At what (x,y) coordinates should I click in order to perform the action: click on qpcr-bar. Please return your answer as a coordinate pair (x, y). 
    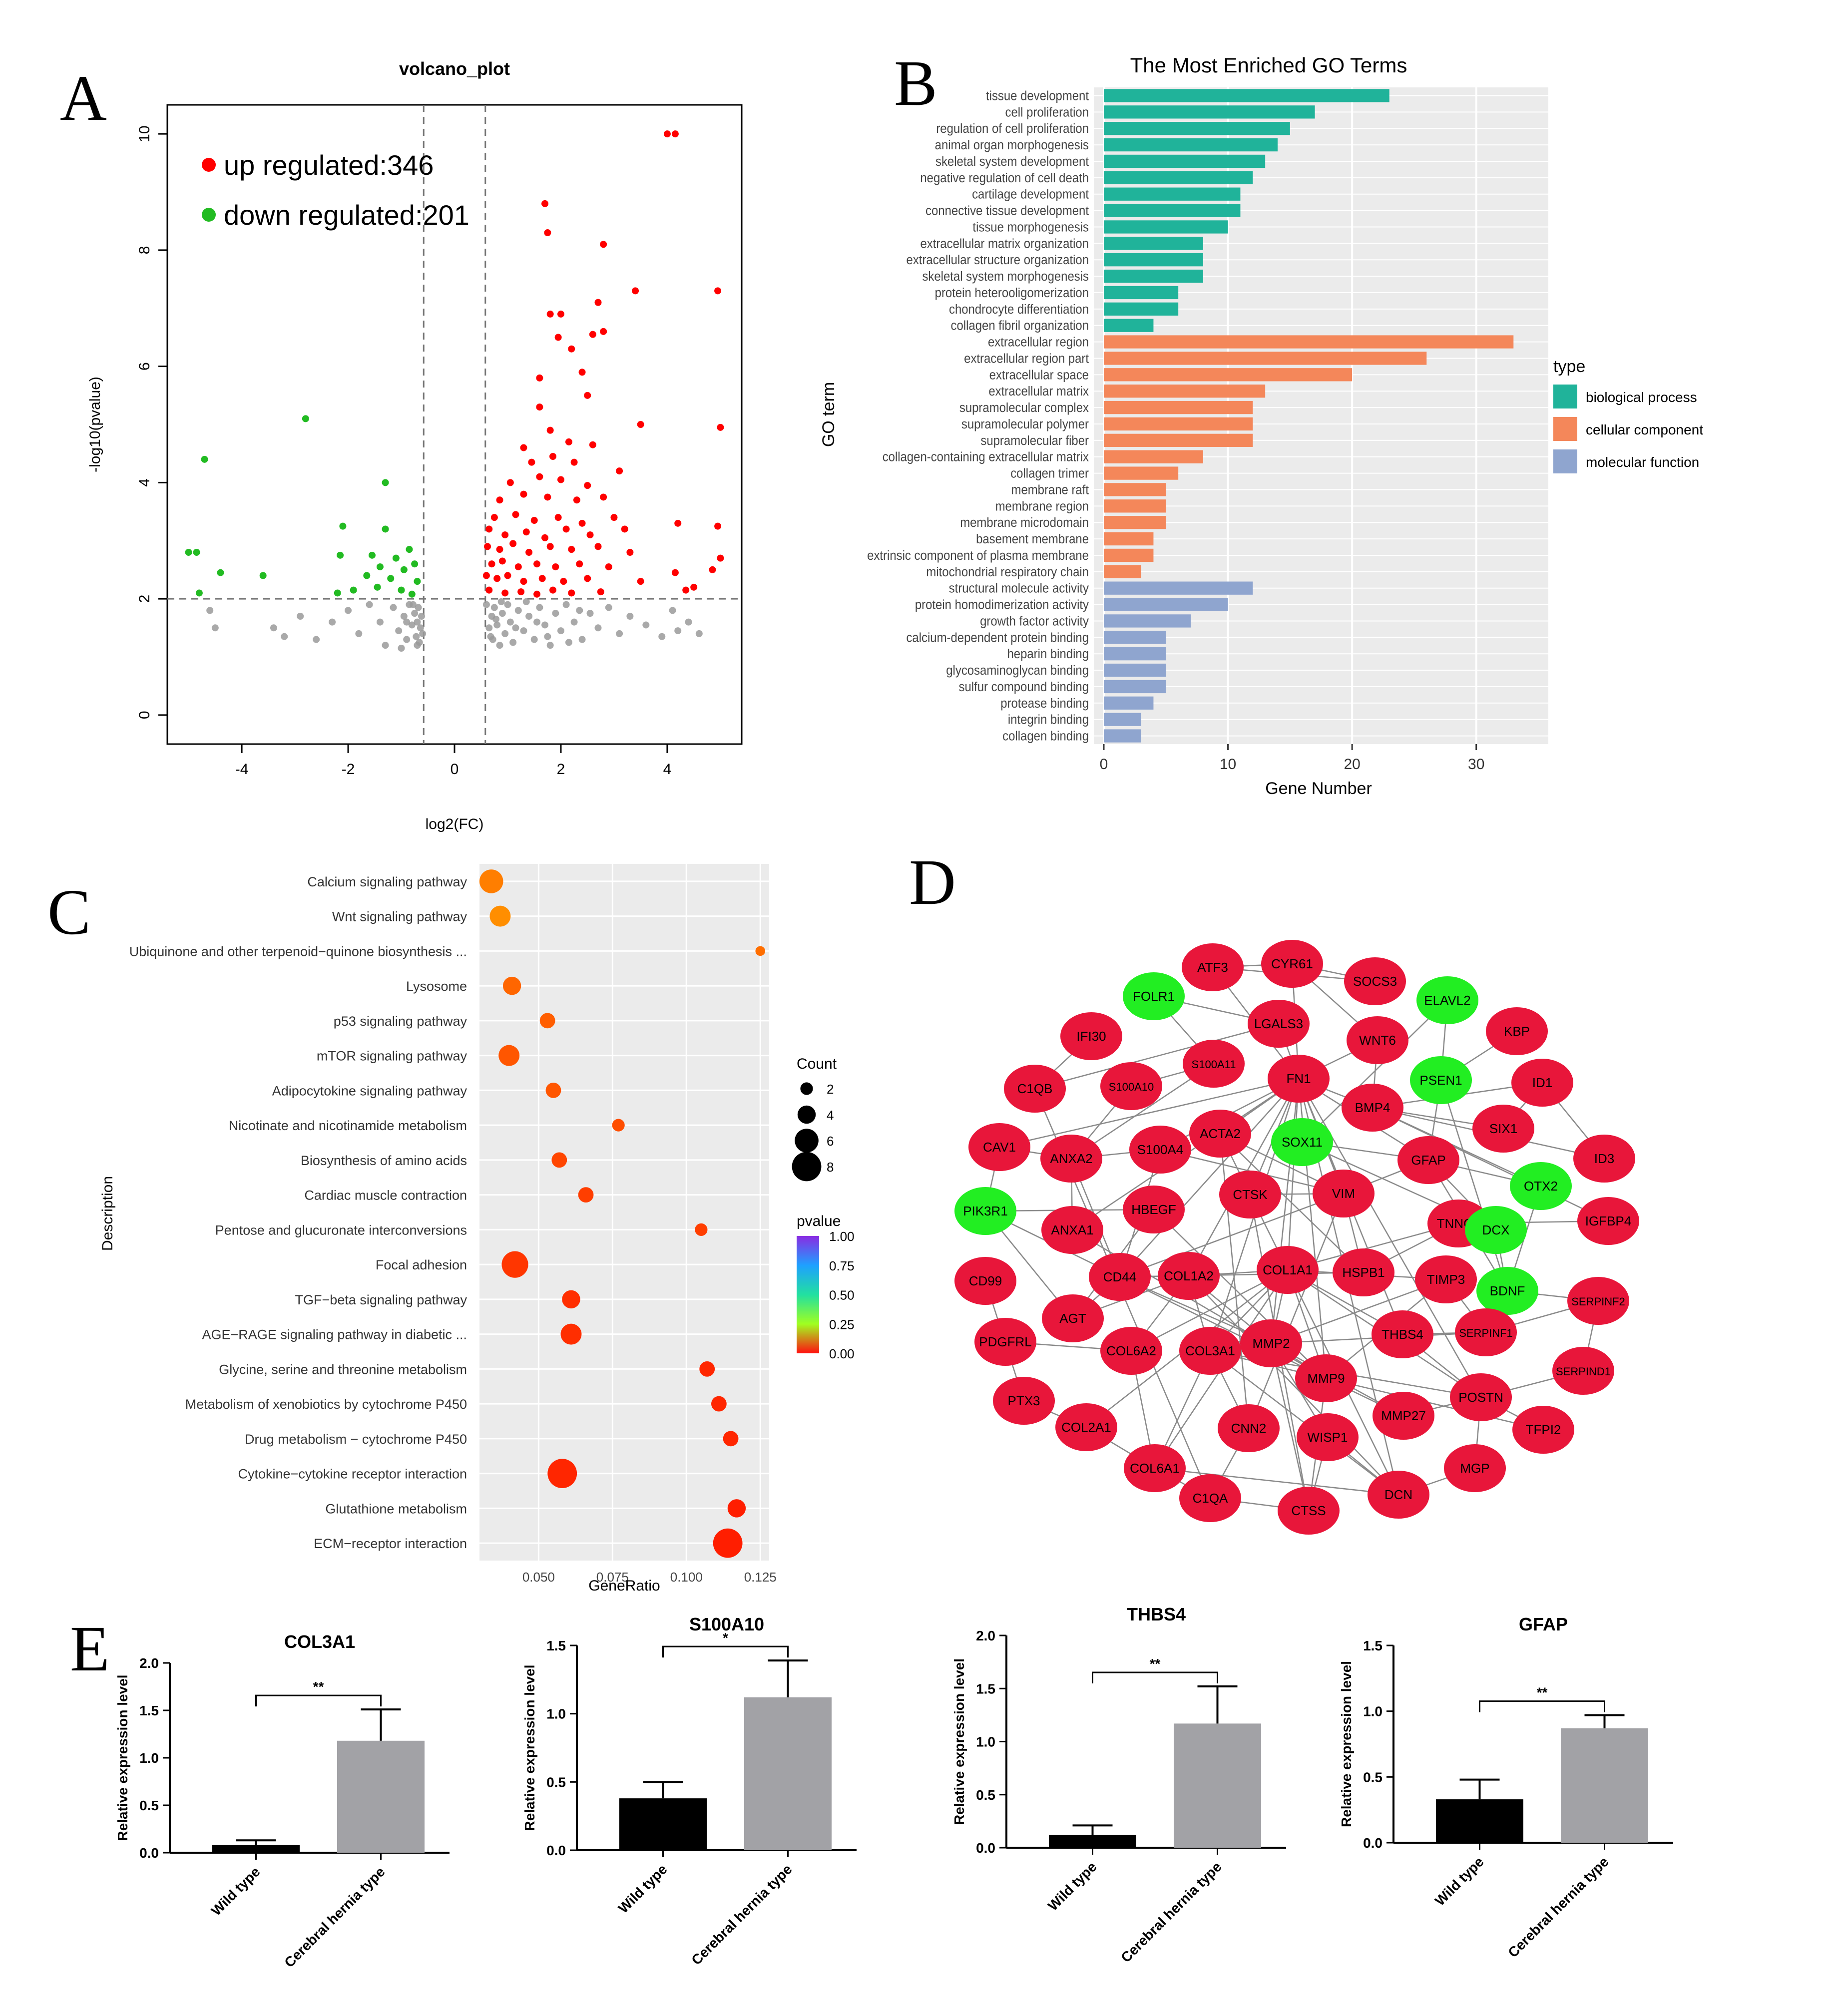
    Looking at the image, I should click on (1605, 1785).